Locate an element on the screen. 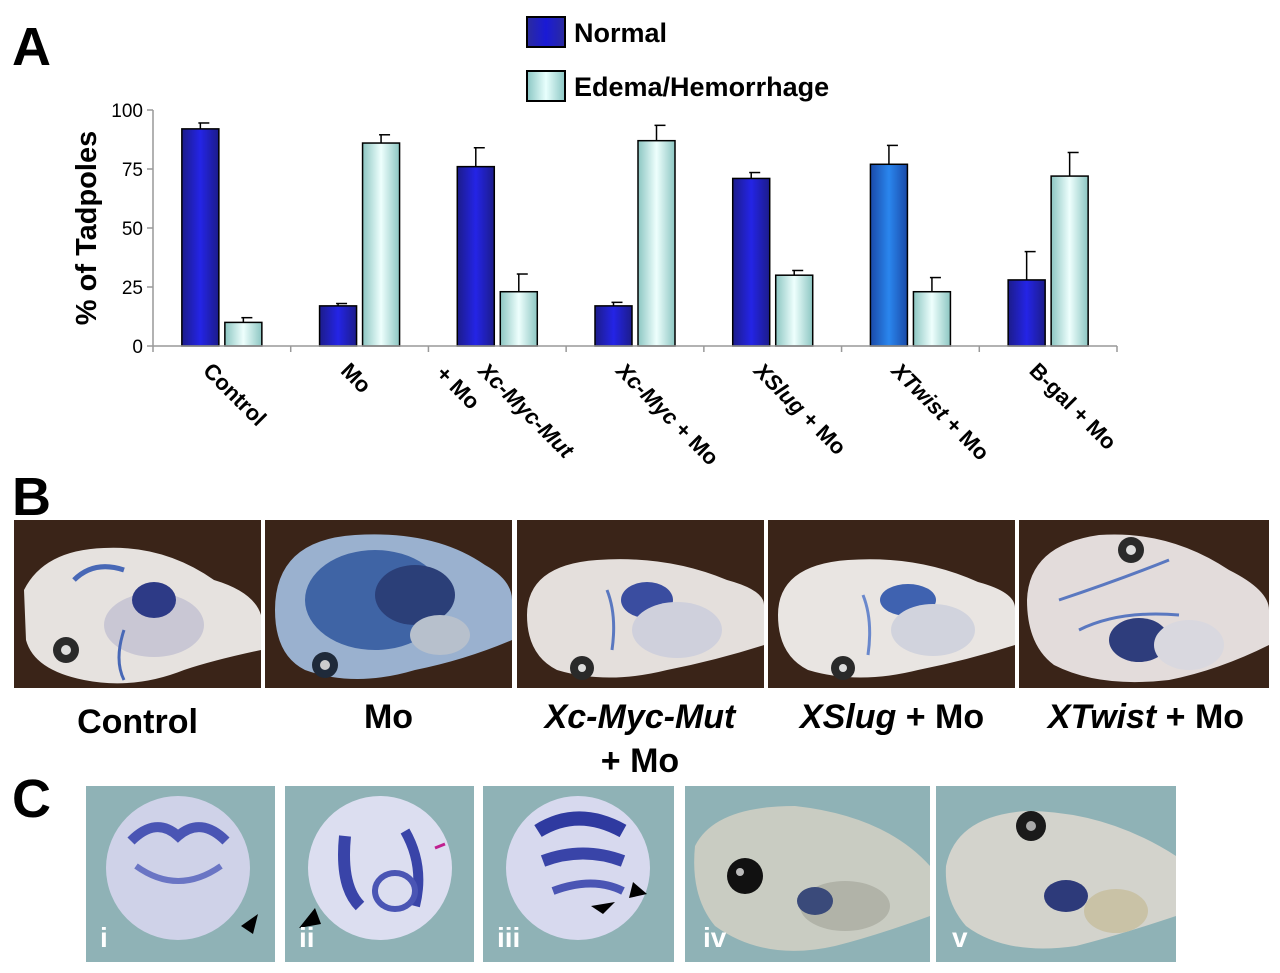  photo-c-iv: iv is located at coordinates (807, 874).